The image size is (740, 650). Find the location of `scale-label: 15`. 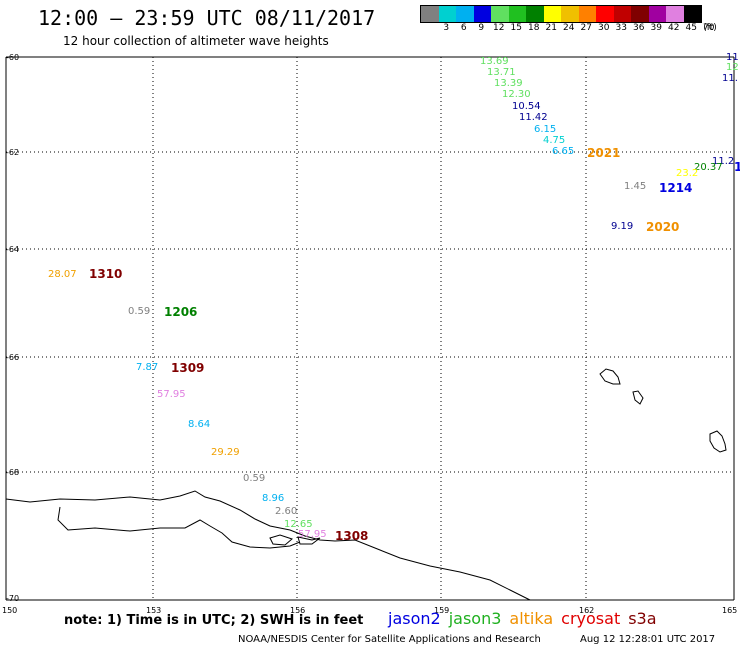

scale-label: 15 is located at coordinates (516, 28).